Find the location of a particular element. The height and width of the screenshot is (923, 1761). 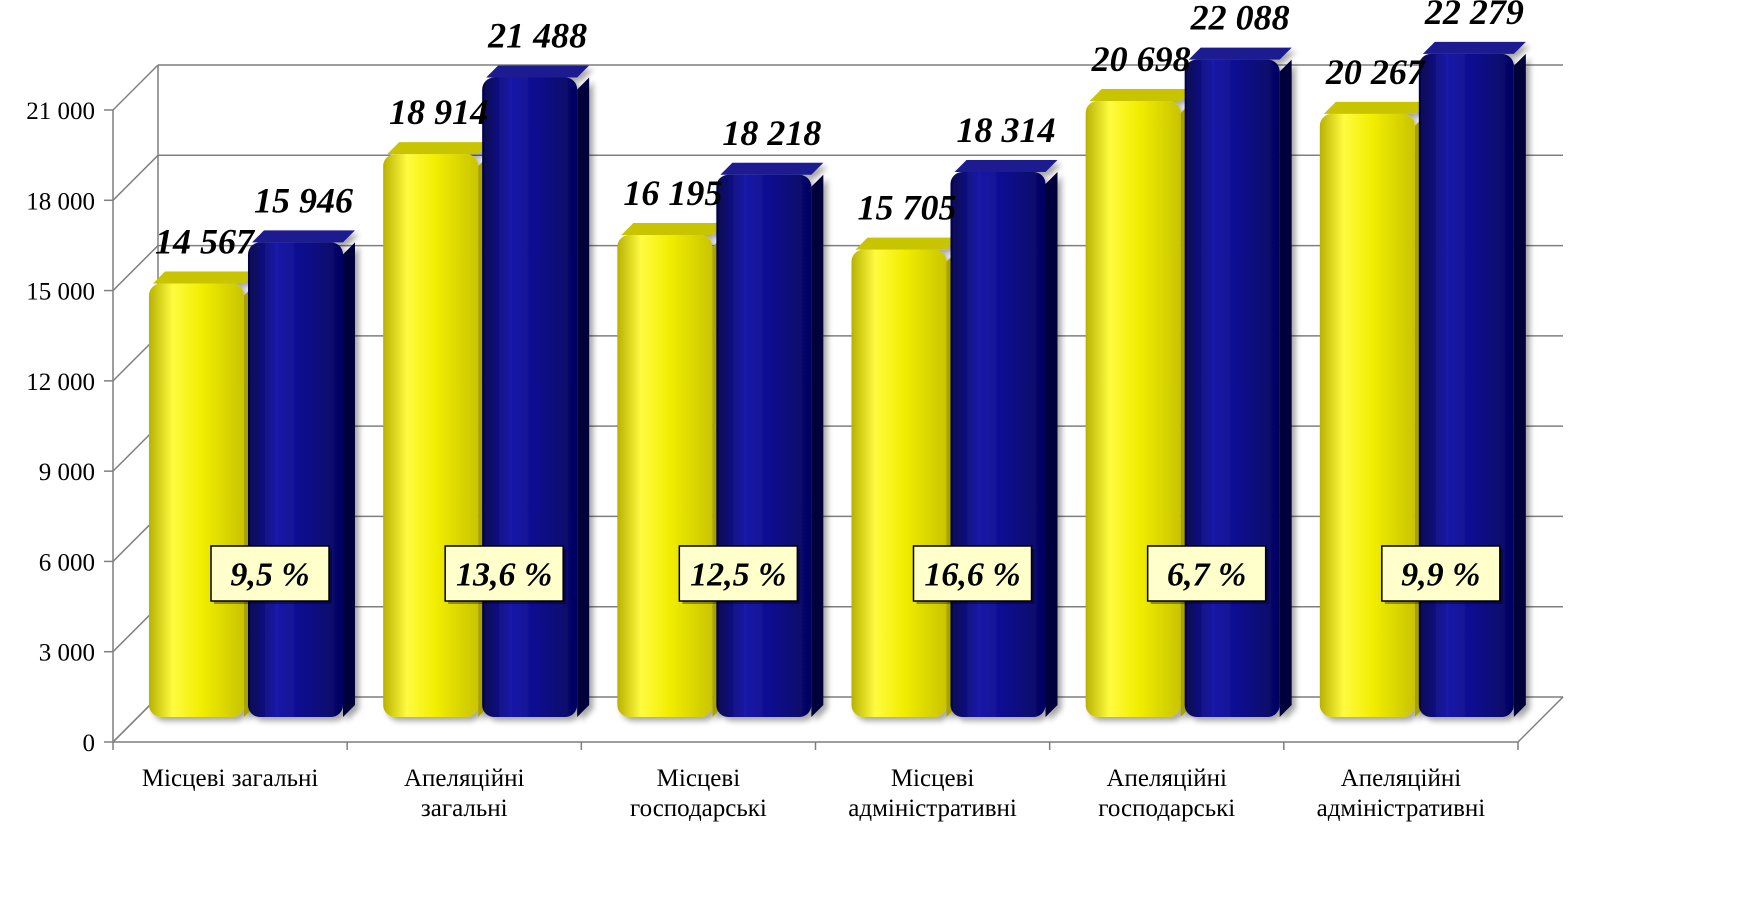

annotation-text: 9,5 % is located at coordinates (269, 575).